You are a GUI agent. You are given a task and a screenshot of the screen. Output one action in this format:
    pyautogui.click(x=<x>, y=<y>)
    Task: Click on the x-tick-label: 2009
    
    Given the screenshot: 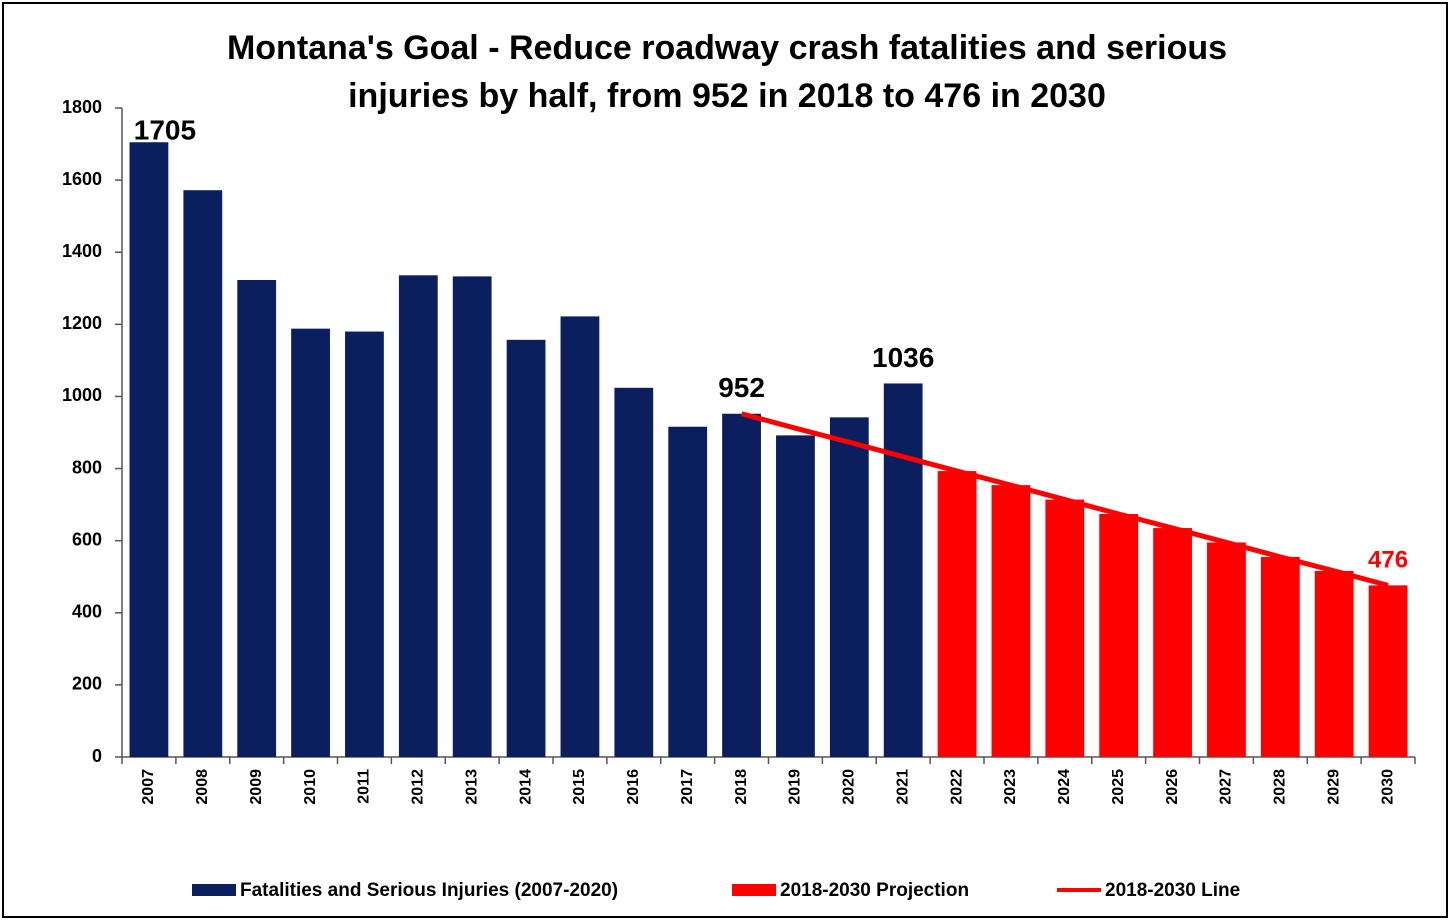 What is the action you would take?
    pyautogui.click(x=256, y=787)
    